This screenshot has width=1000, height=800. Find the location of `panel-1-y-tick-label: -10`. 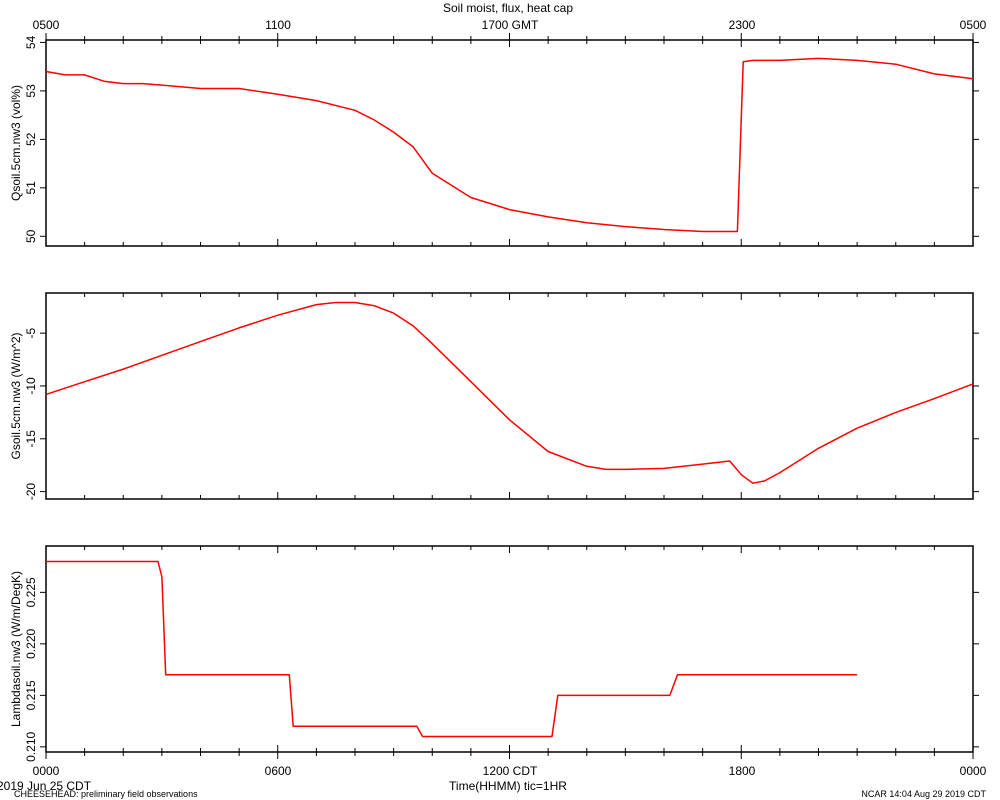

panel-1-y-tick-label: -10 is located at coordinates (31, 386).